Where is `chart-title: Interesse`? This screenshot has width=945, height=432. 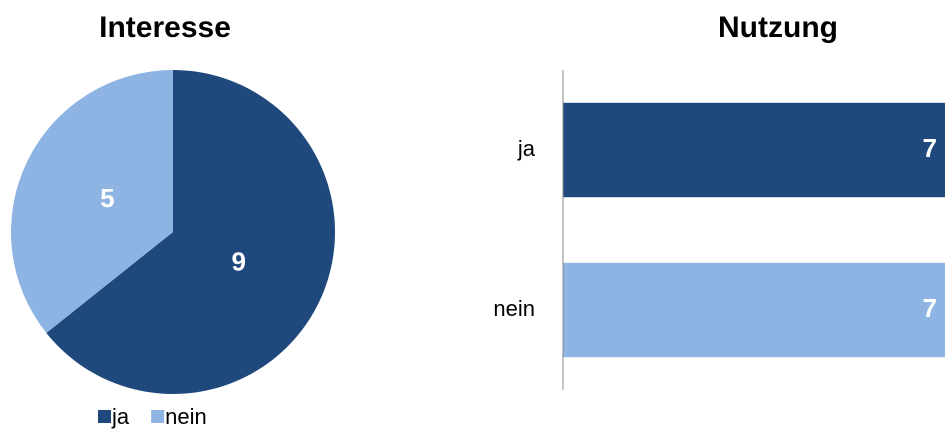
chart-title: Interesse is located at coordinates (165, 27).